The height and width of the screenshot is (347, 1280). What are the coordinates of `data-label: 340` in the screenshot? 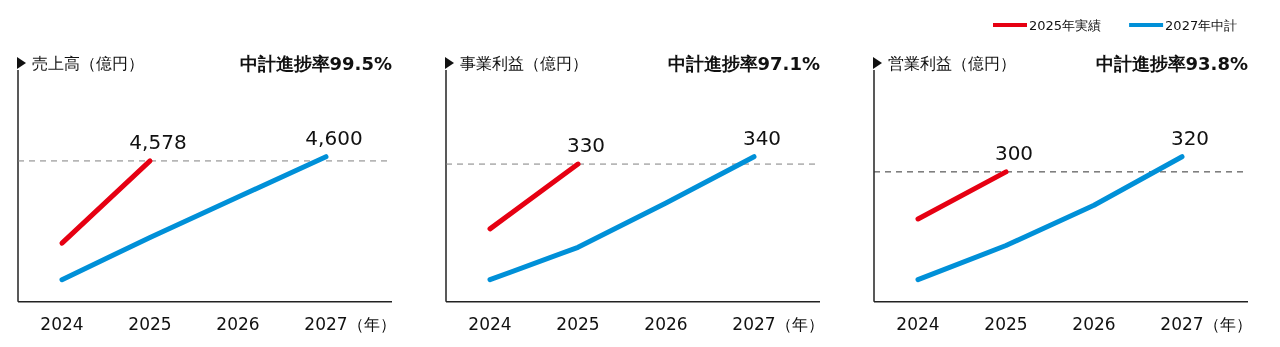 It's located at (762, 137).